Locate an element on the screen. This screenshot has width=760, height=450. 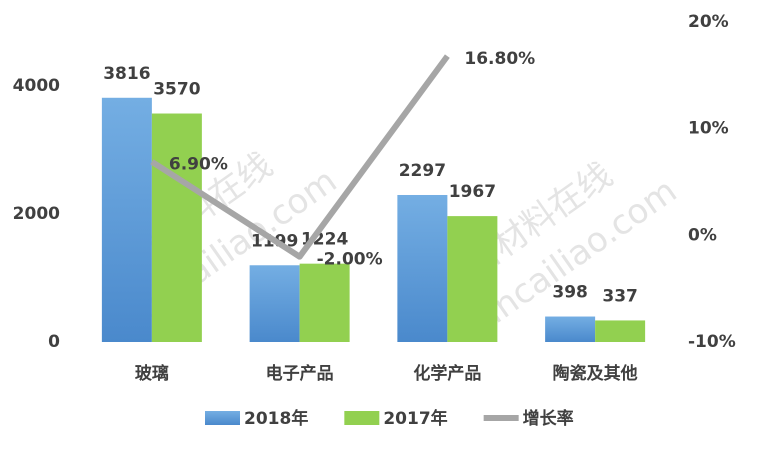
bar-value-label: 398 is located at coordinates (570, 293).